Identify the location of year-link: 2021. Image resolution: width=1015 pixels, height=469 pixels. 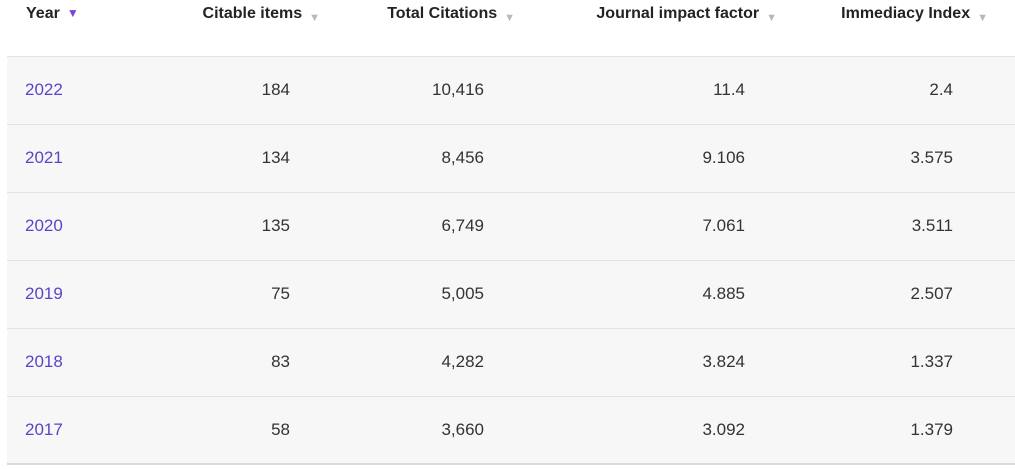
(44, 157).